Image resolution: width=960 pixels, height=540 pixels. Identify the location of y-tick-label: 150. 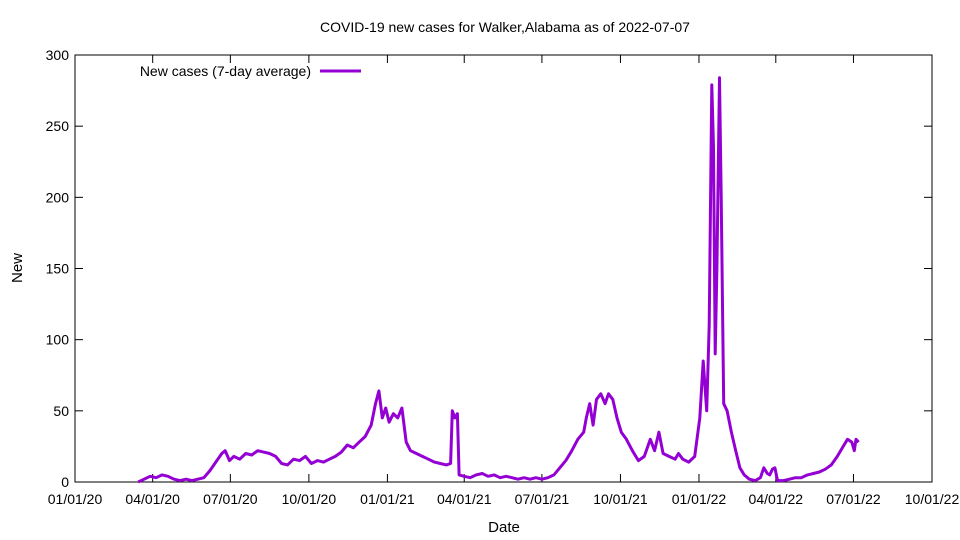
(58, 269).